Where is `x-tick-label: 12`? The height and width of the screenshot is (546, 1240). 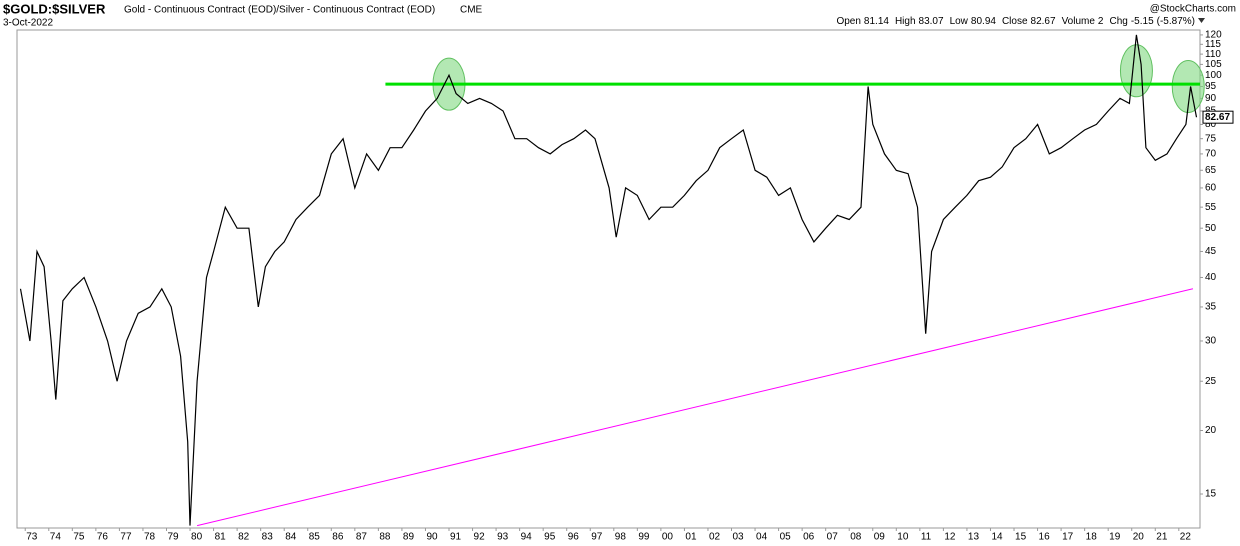 x-tick-label: 12 is located at coordinates (950, 537).